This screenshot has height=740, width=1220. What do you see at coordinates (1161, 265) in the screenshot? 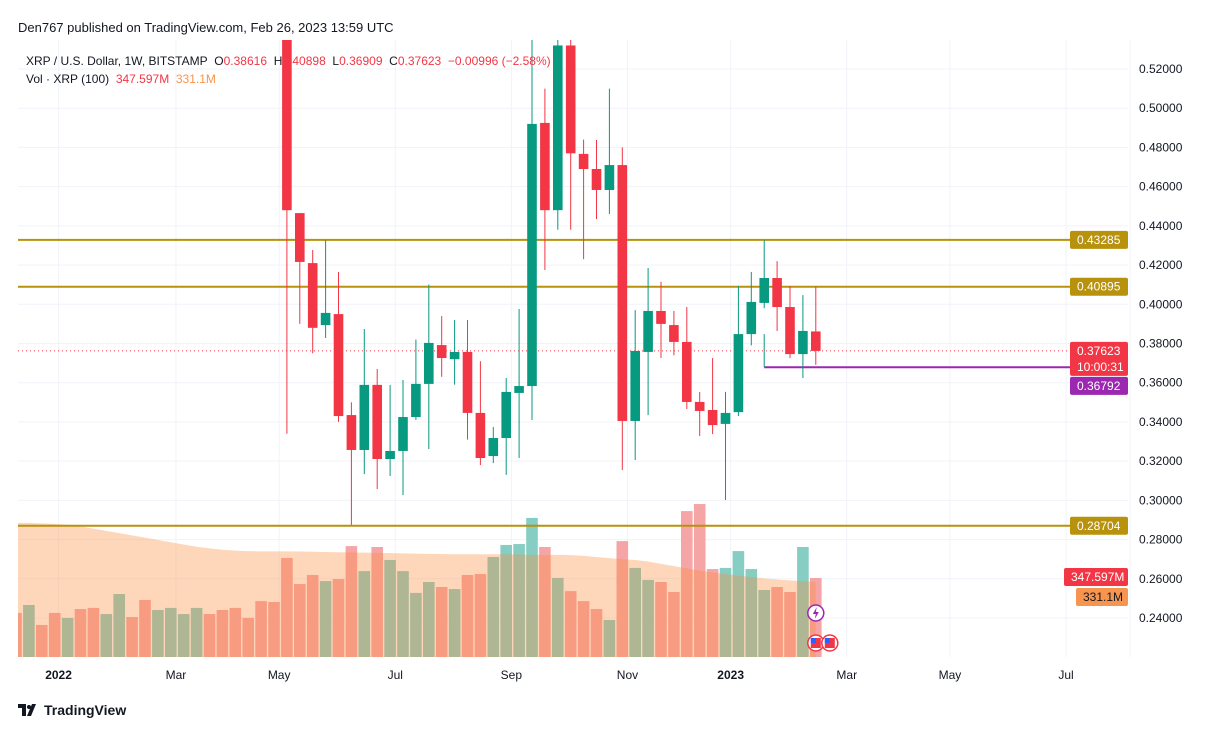
I see `price-tick-label: 0.42000` at bounding box center [1161, 265].